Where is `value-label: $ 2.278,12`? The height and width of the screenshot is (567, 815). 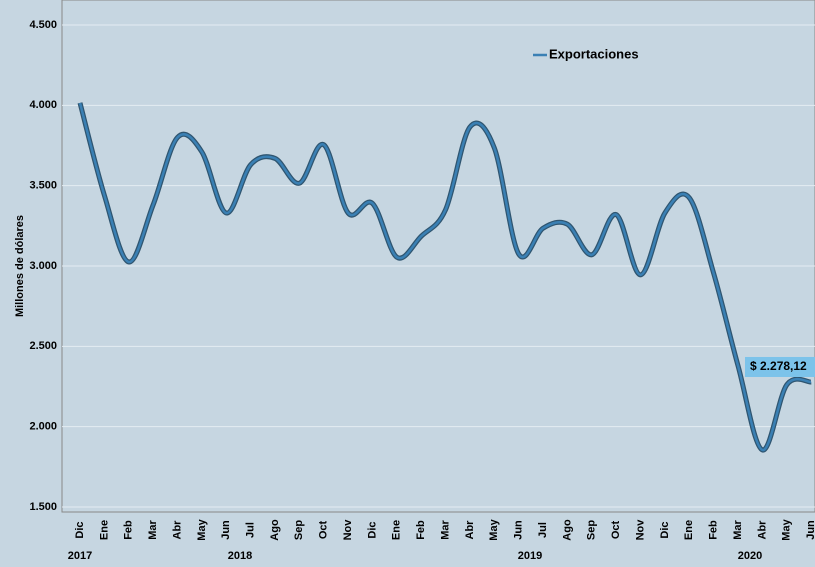
value-label: $ 2.278,12 is located at coordinates (778, 366).